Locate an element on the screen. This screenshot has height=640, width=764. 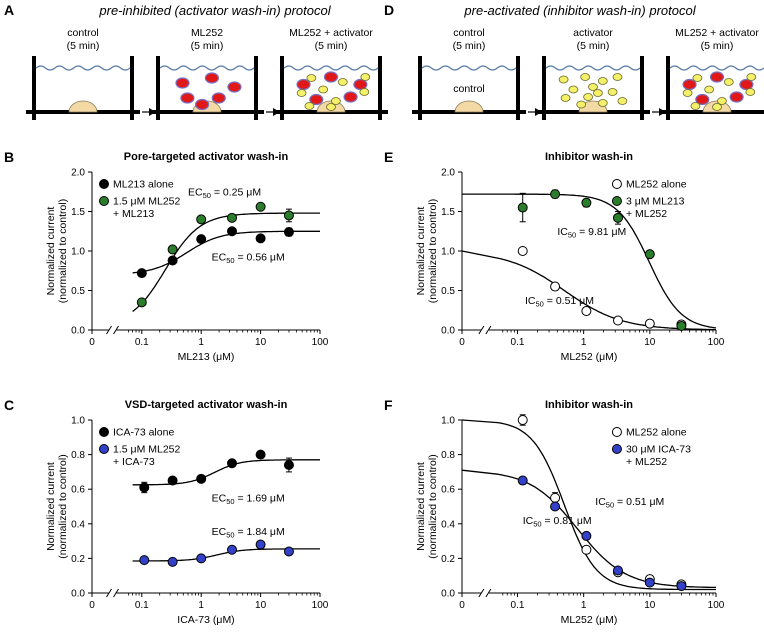
axis-break-gap is located at coordinates (484, 330).